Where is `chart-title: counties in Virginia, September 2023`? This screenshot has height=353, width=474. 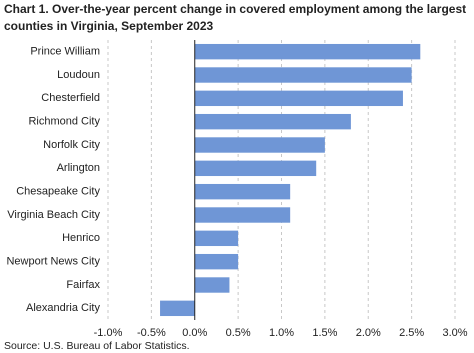 chart-title: counties in Virginia, September 2023 is located at coordinates (109, 26).